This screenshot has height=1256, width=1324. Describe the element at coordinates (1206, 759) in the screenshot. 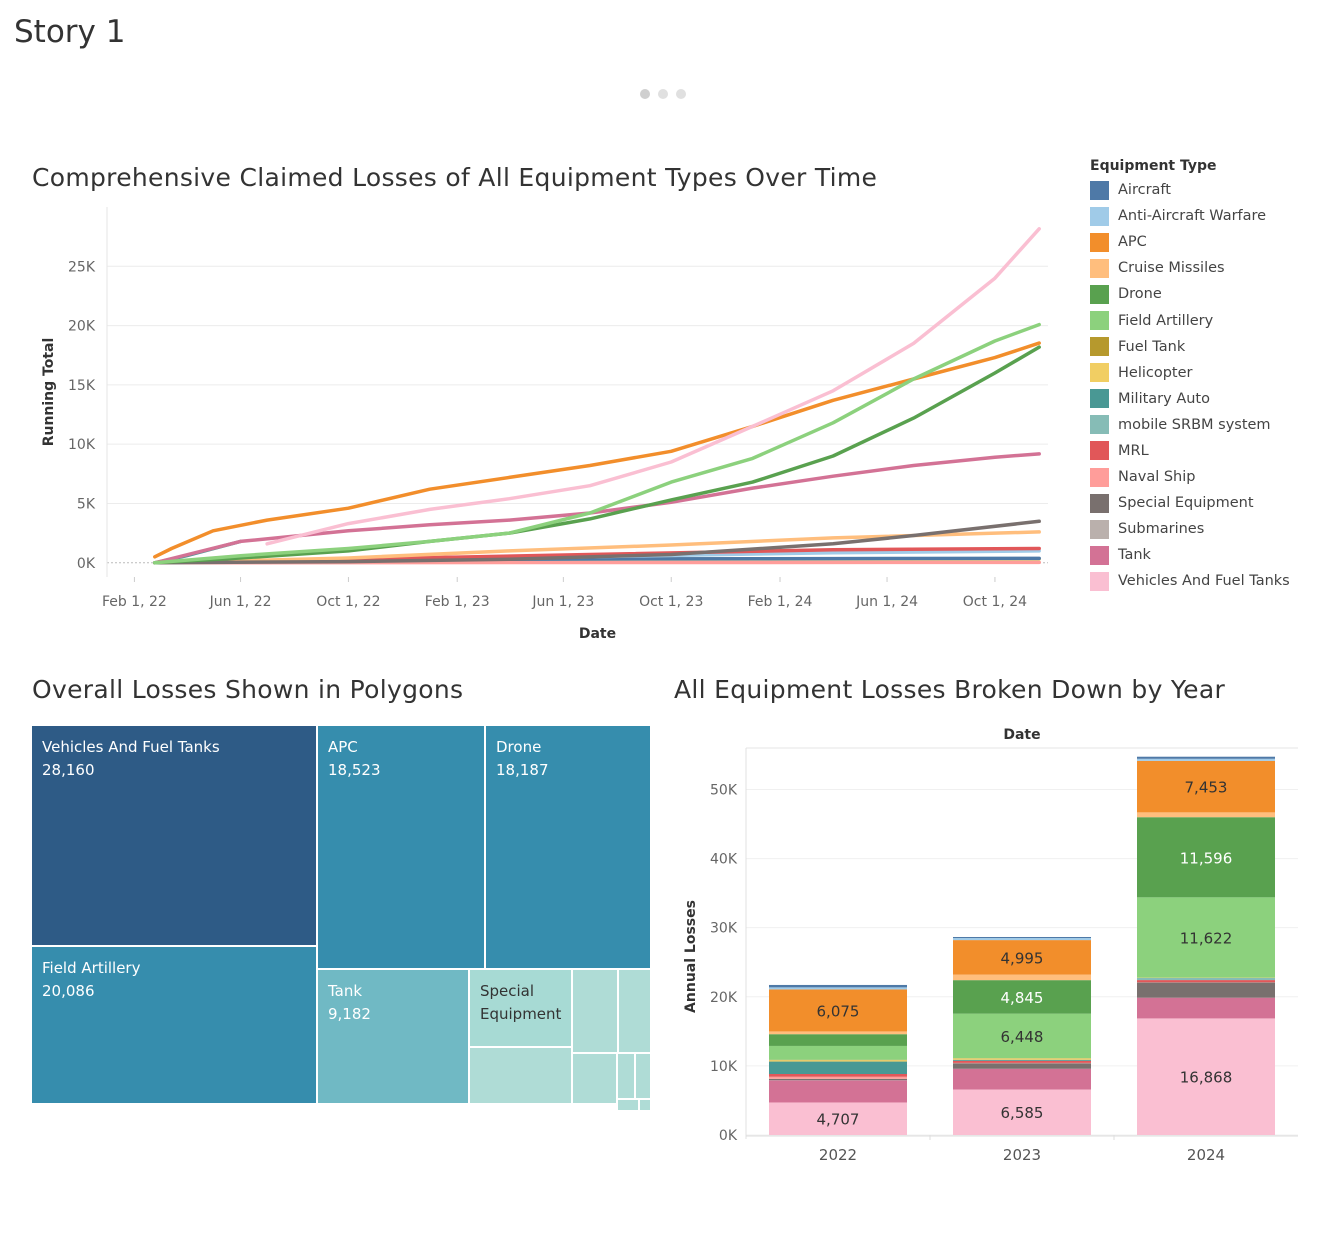

I see `bar-segment-anti-aircraft-warfare-2024` at that location.